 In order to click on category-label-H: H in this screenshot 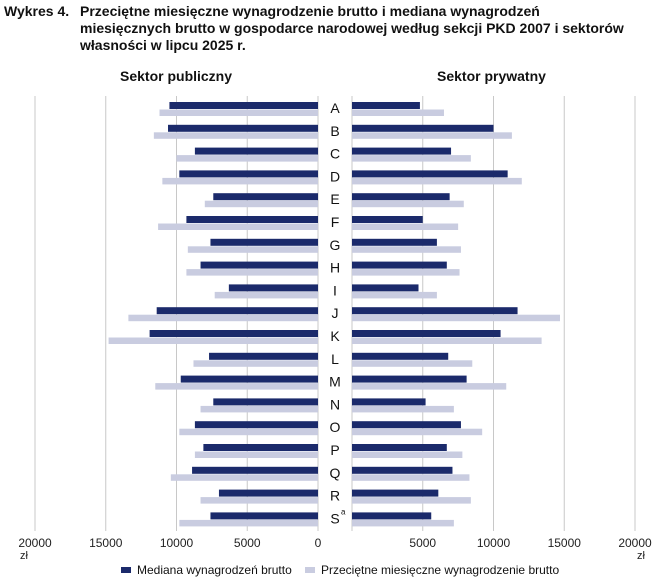, I will do `click(335, 268)`.